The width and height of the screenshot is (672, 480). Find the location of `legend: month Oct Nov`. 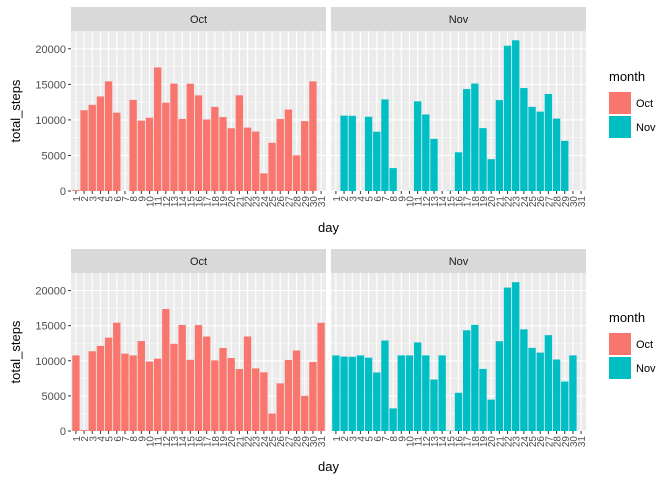

legend: month Oct Nov is located at coordinates (632, 344).